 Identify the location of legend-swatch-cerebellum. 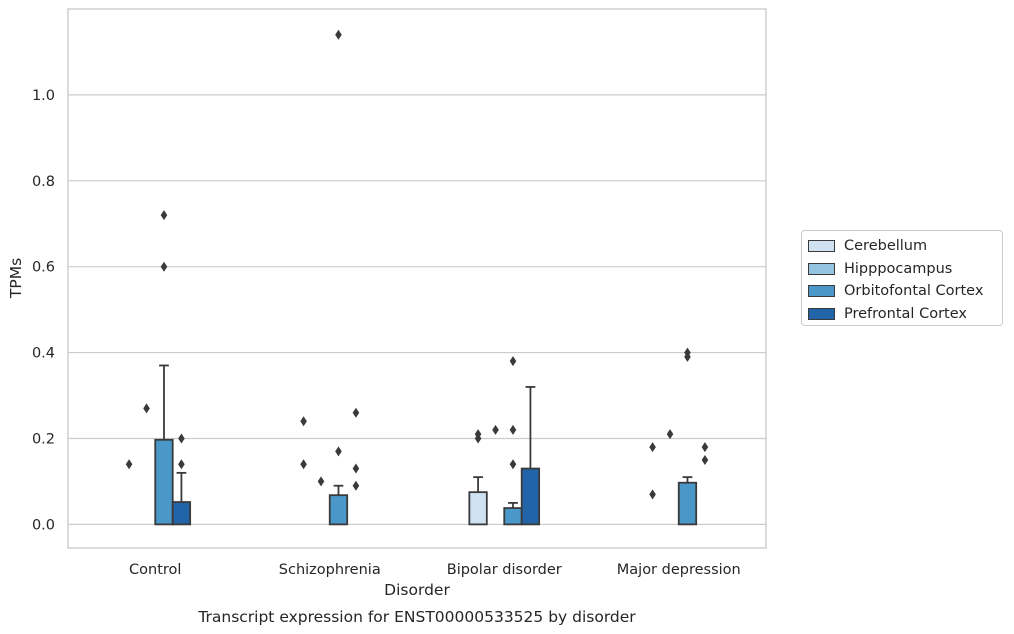
(821, 246).